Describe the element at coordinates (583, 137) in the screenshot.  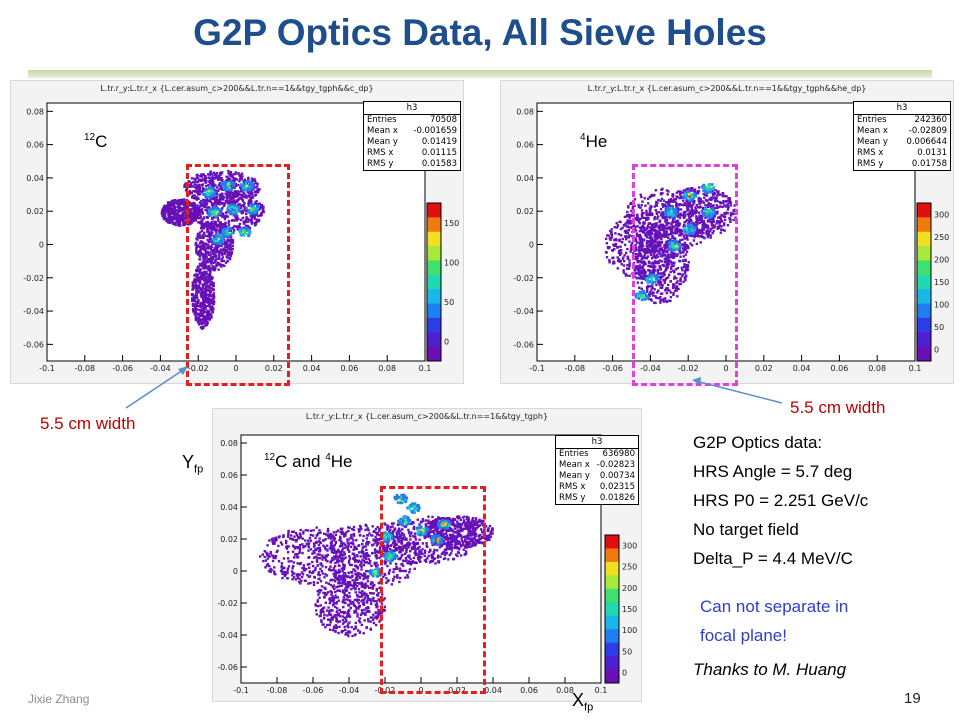
I see `mass-number: 4` at that location.